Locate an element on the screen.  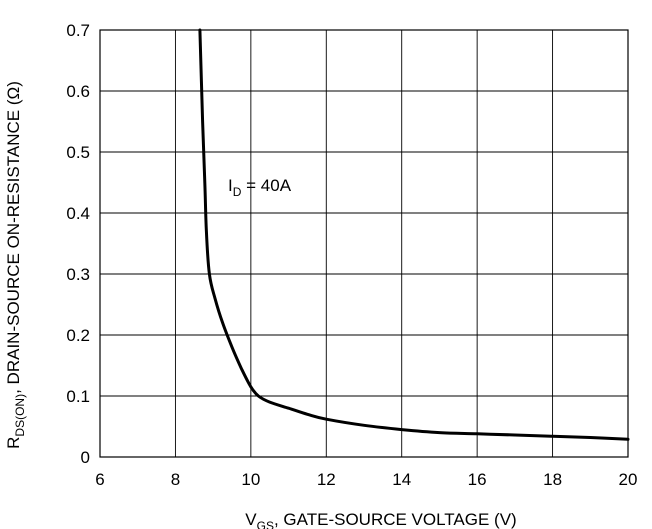
y-axis-title: RDS(ON), DRAIN-SOURCE ON-RESISTANCE (Ω) is located at coordinates (15, 265).